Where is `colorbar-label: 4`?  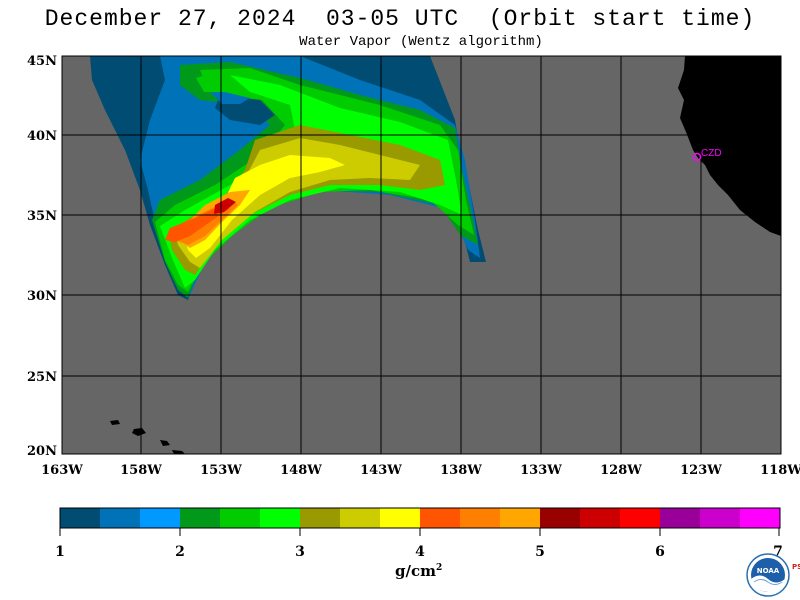 colorbar-label: 4 is located at coordinates (420, 552).